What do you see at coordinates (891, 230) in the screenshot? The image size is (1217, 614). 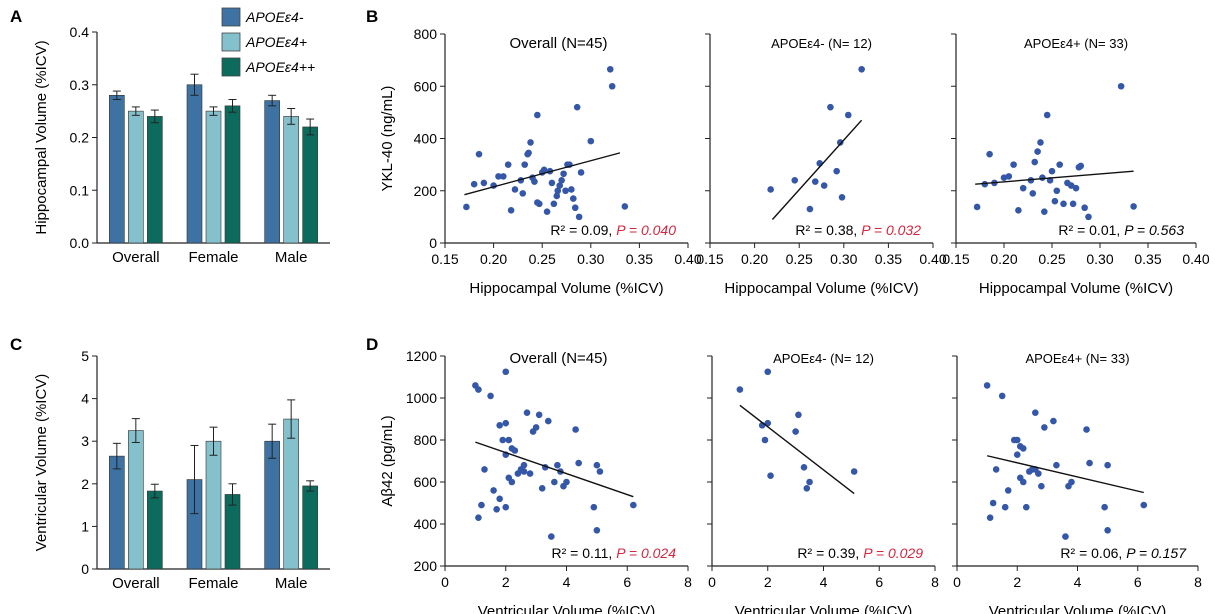 I see `p-value-text: P = 0.032` at bounding box center [891, 230].